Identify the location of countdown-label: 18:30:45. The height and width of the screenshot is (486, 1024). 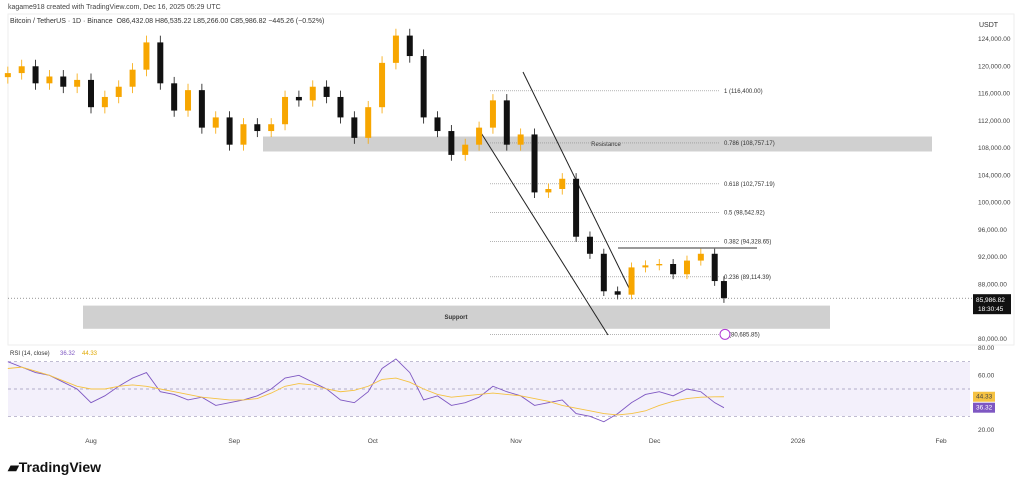
(991, 309).